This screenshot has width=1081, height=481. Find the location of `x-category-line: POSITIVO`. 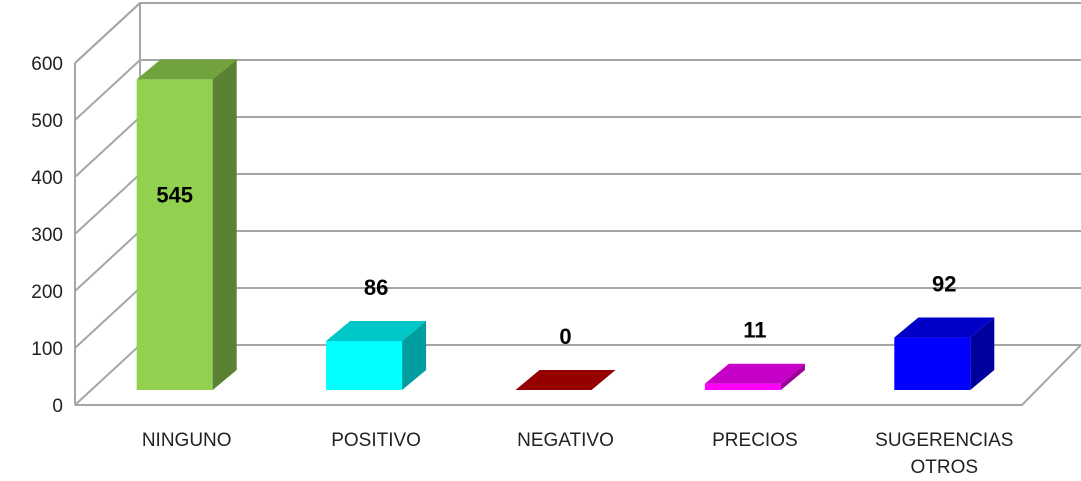

x-category-line: POSITIVO is located at coordinates (376, 440).